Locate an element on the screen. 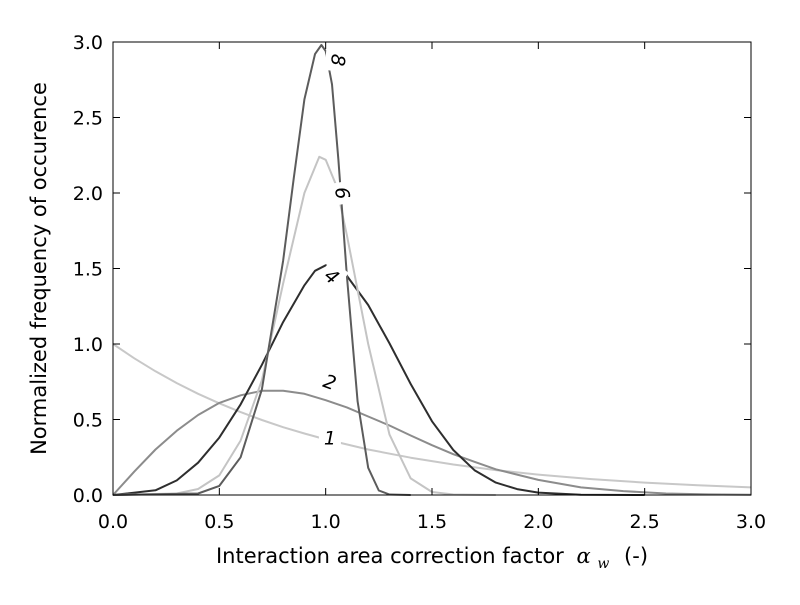 Image resolution: width=800 pixels, height=605 pixels. series-label-6: 6 is located at coordinates (342, 193).